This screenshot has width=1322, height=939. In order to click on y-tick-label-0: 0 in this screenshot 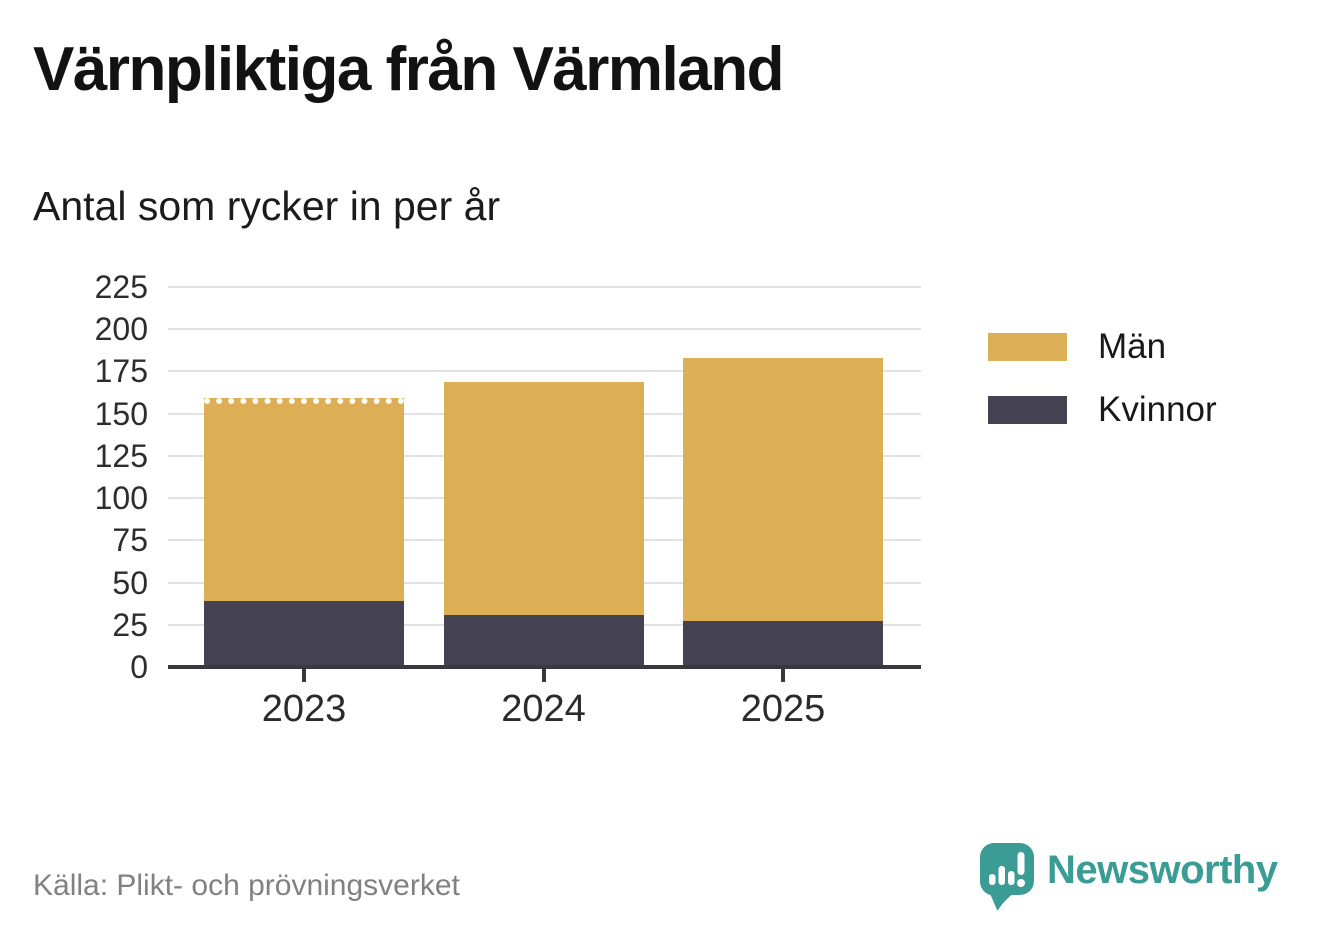, I will do `click(139, 667)`.